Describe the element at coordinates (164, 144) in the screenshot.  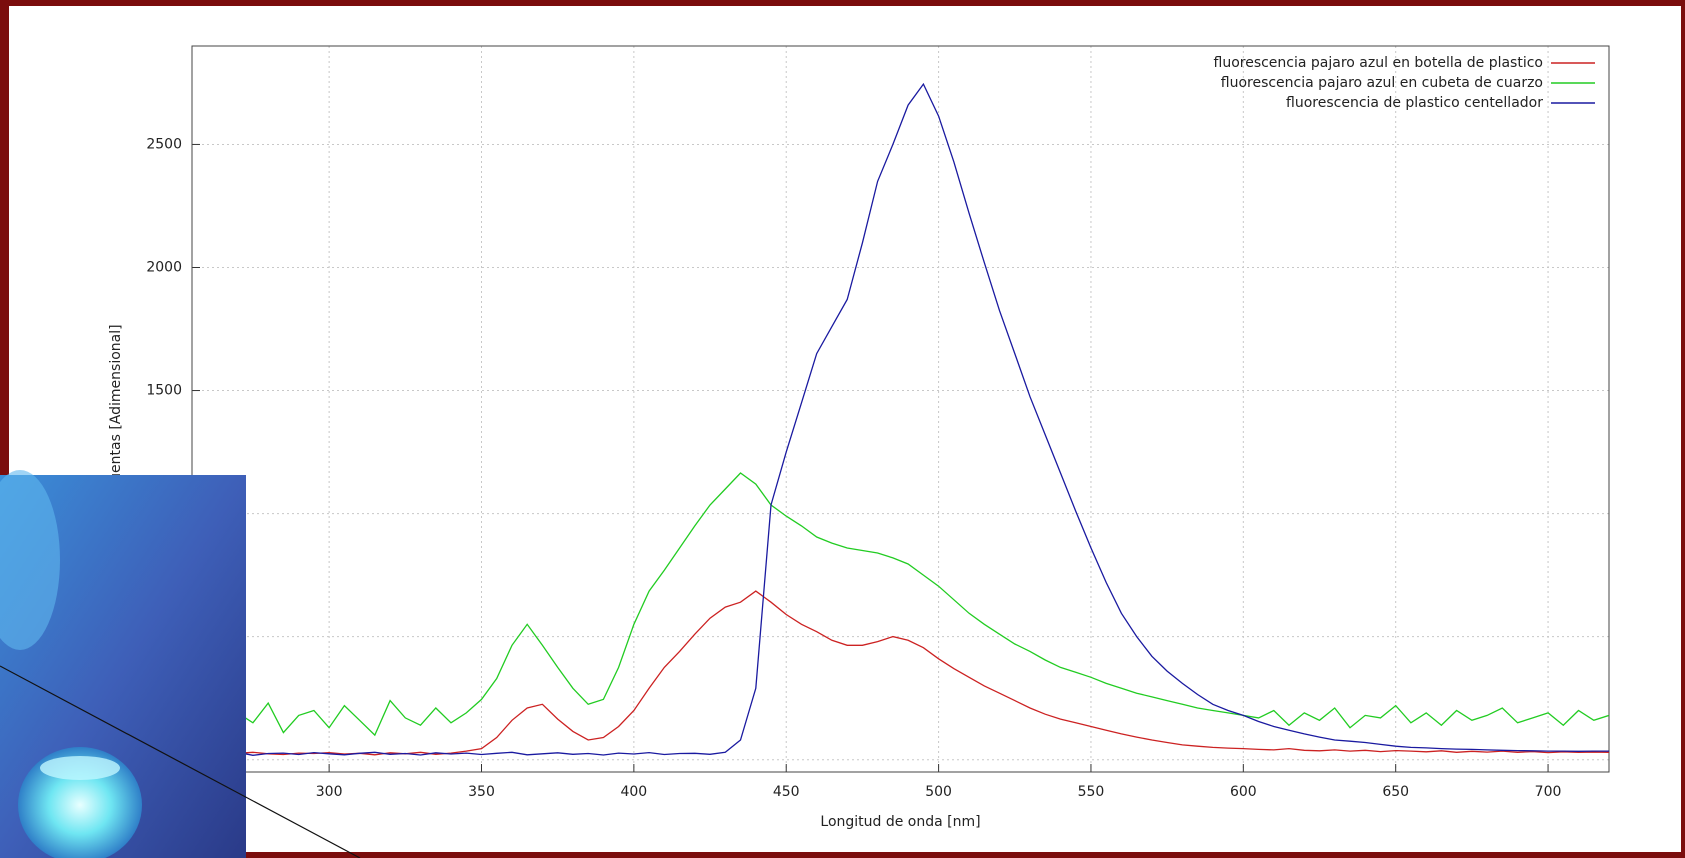
I see `y-tick-label: 2500` at that location.